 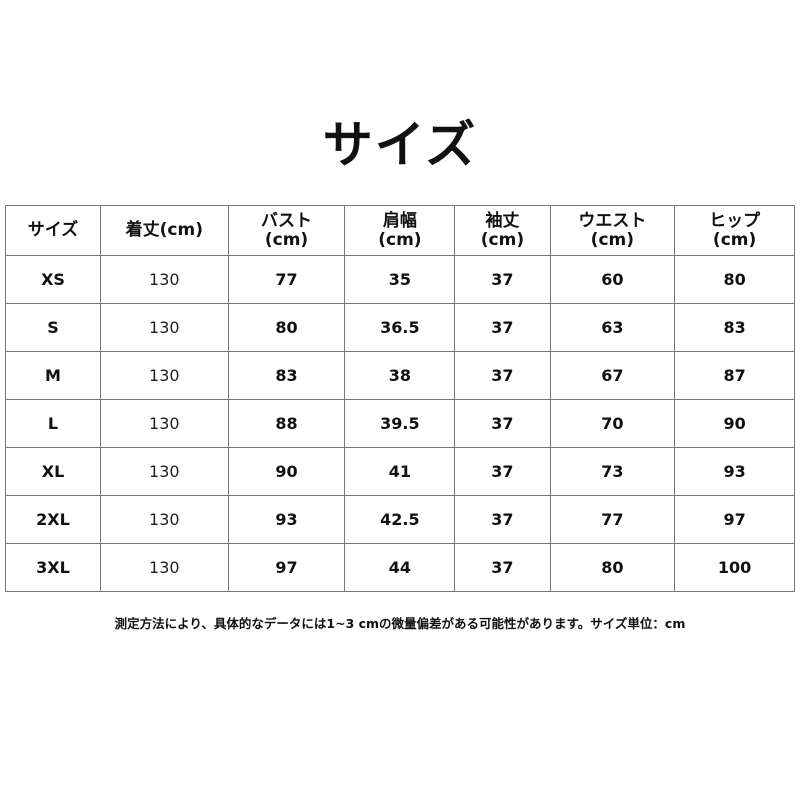 What do you see at coordinates (53, 423) in the screenshot?
I see `size-label: L` at bounding box center [53, 423].